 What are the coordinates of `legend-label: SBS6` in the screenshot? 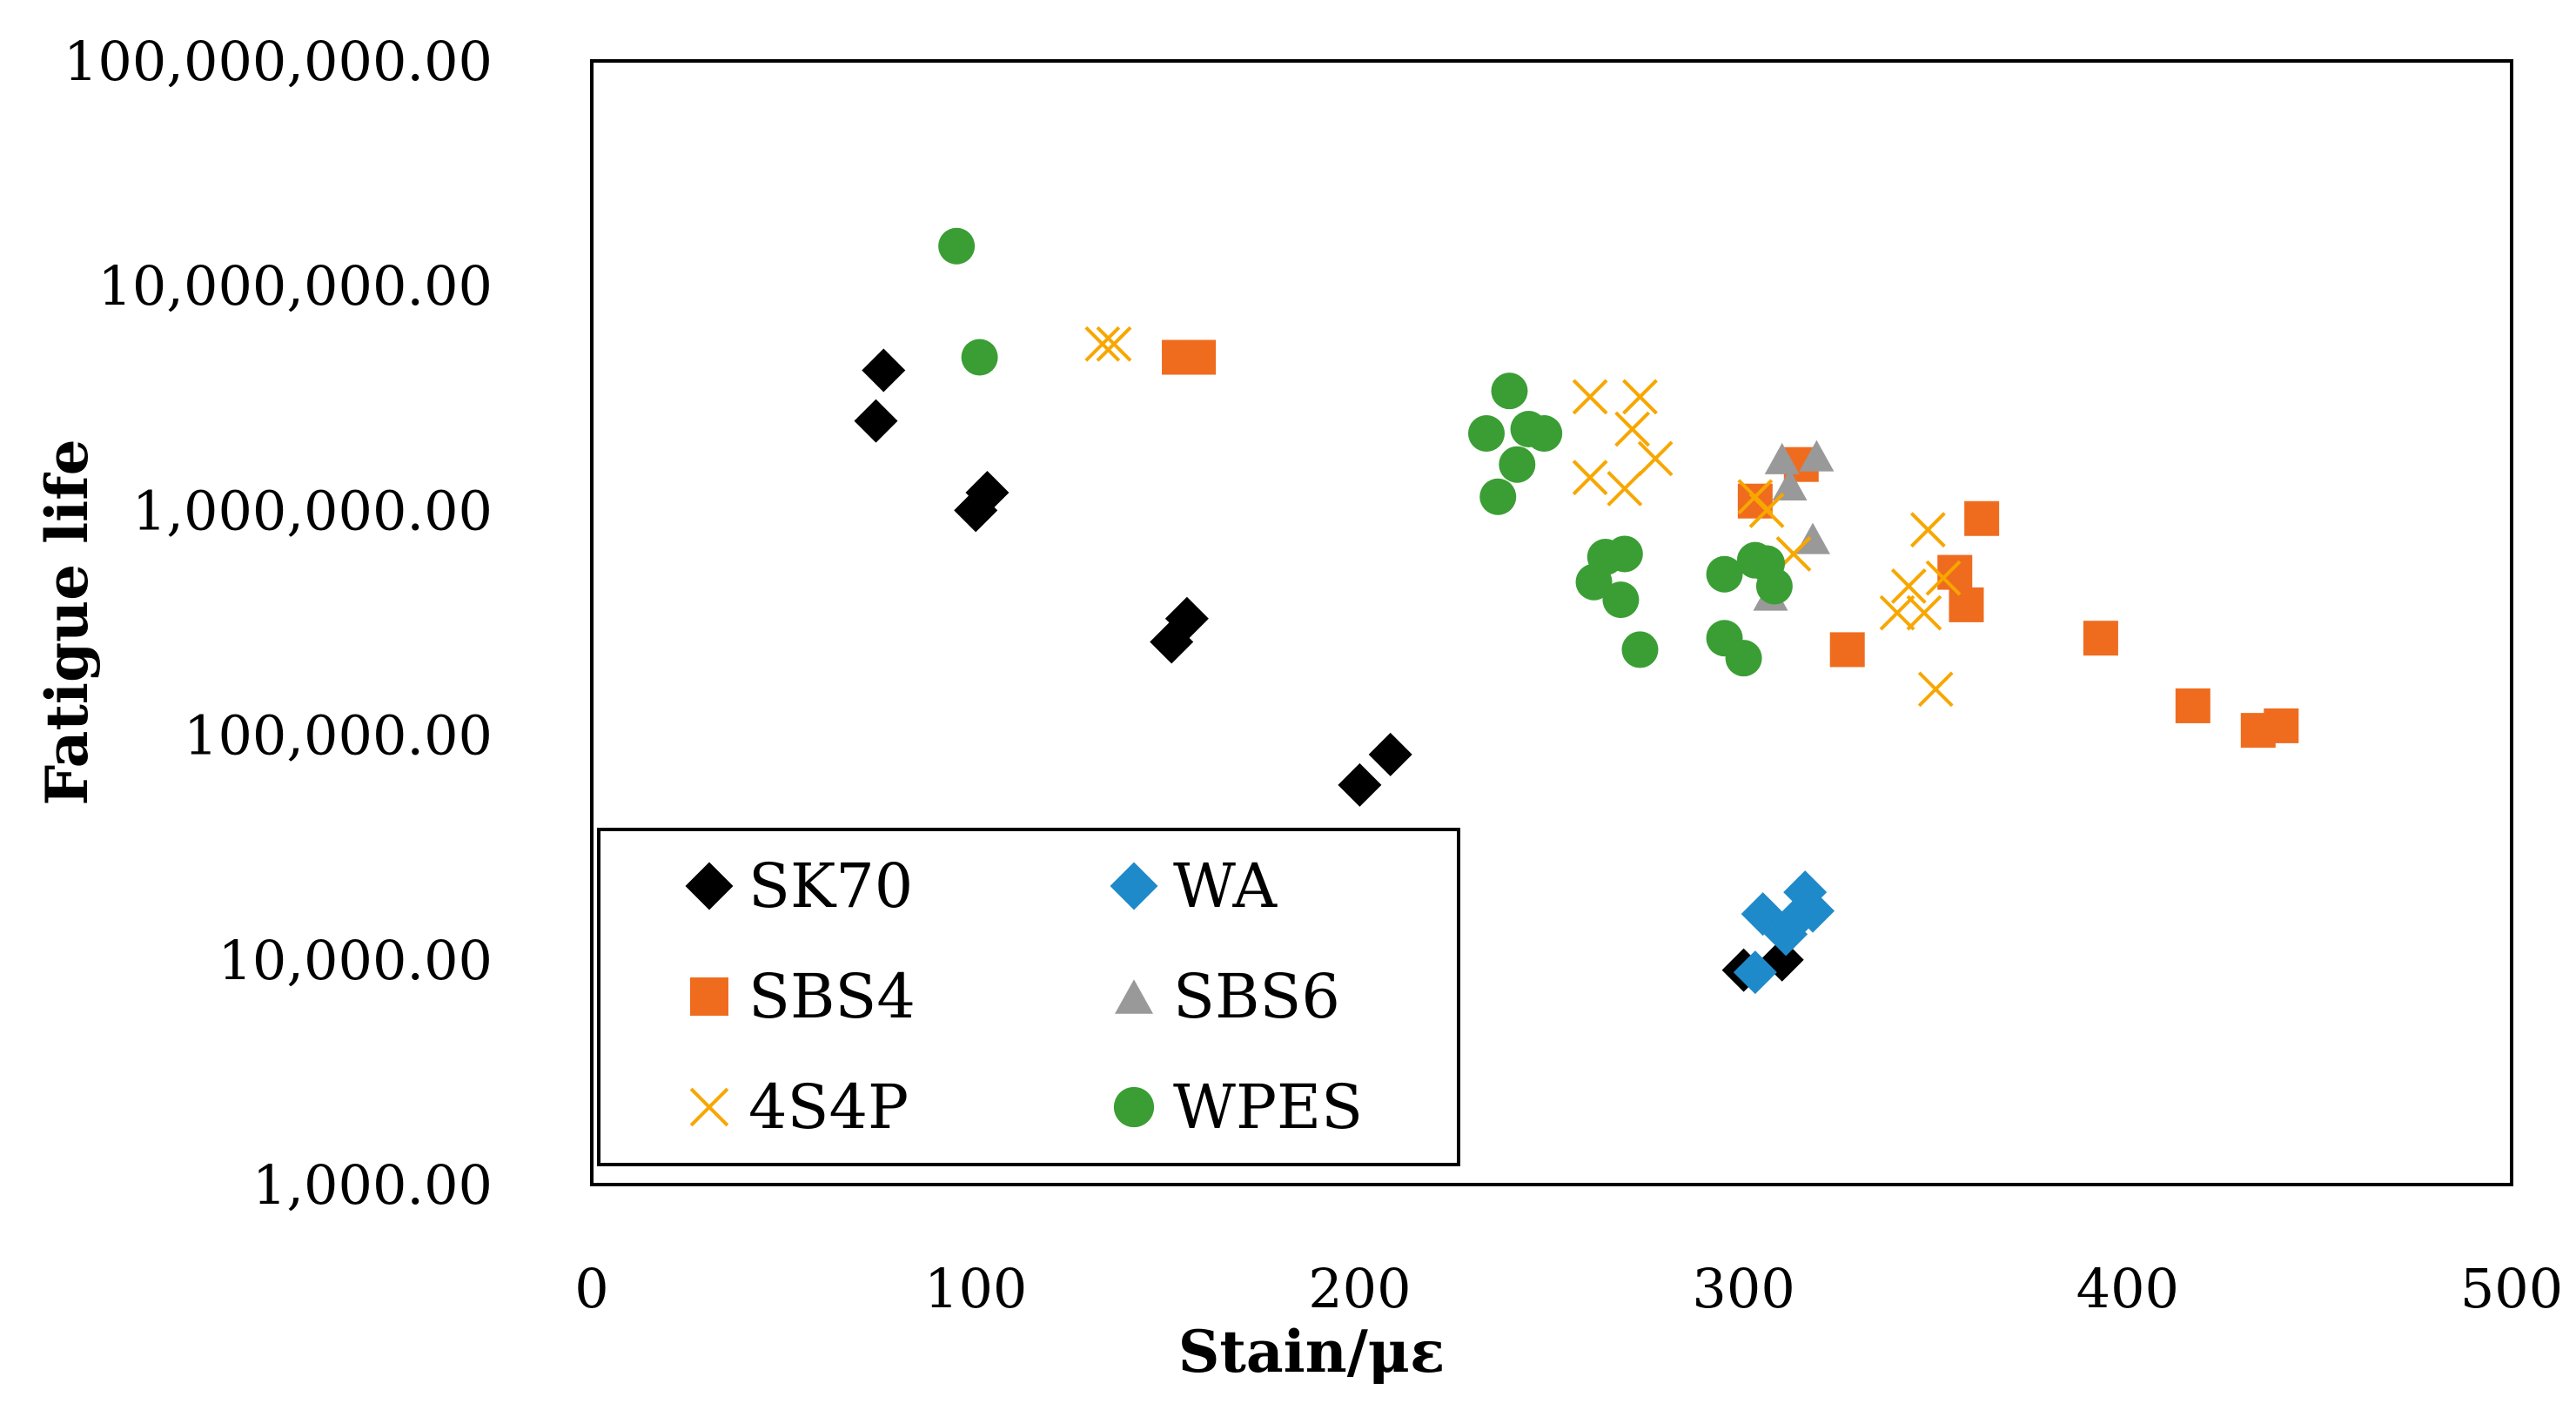 It's located at (1256, 996).